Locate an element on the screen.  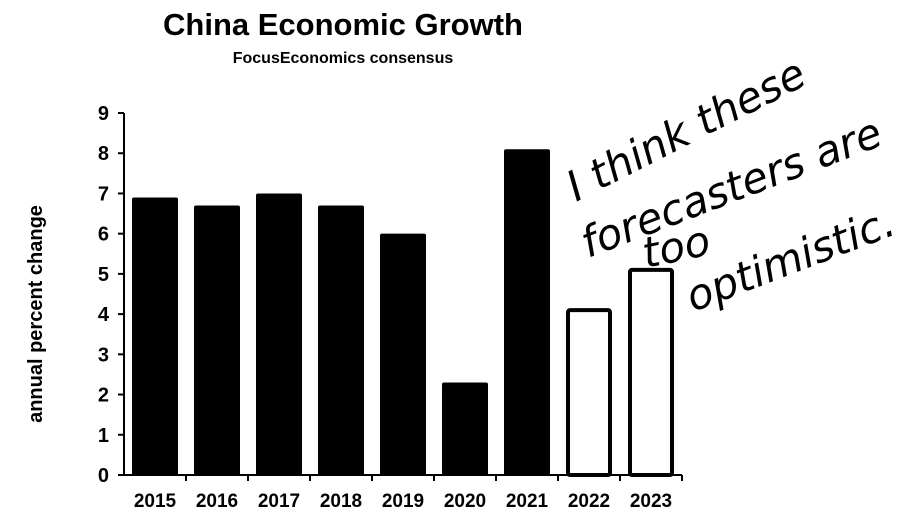
chart-title: China Economic Growth is located at coordinates (343, 24).